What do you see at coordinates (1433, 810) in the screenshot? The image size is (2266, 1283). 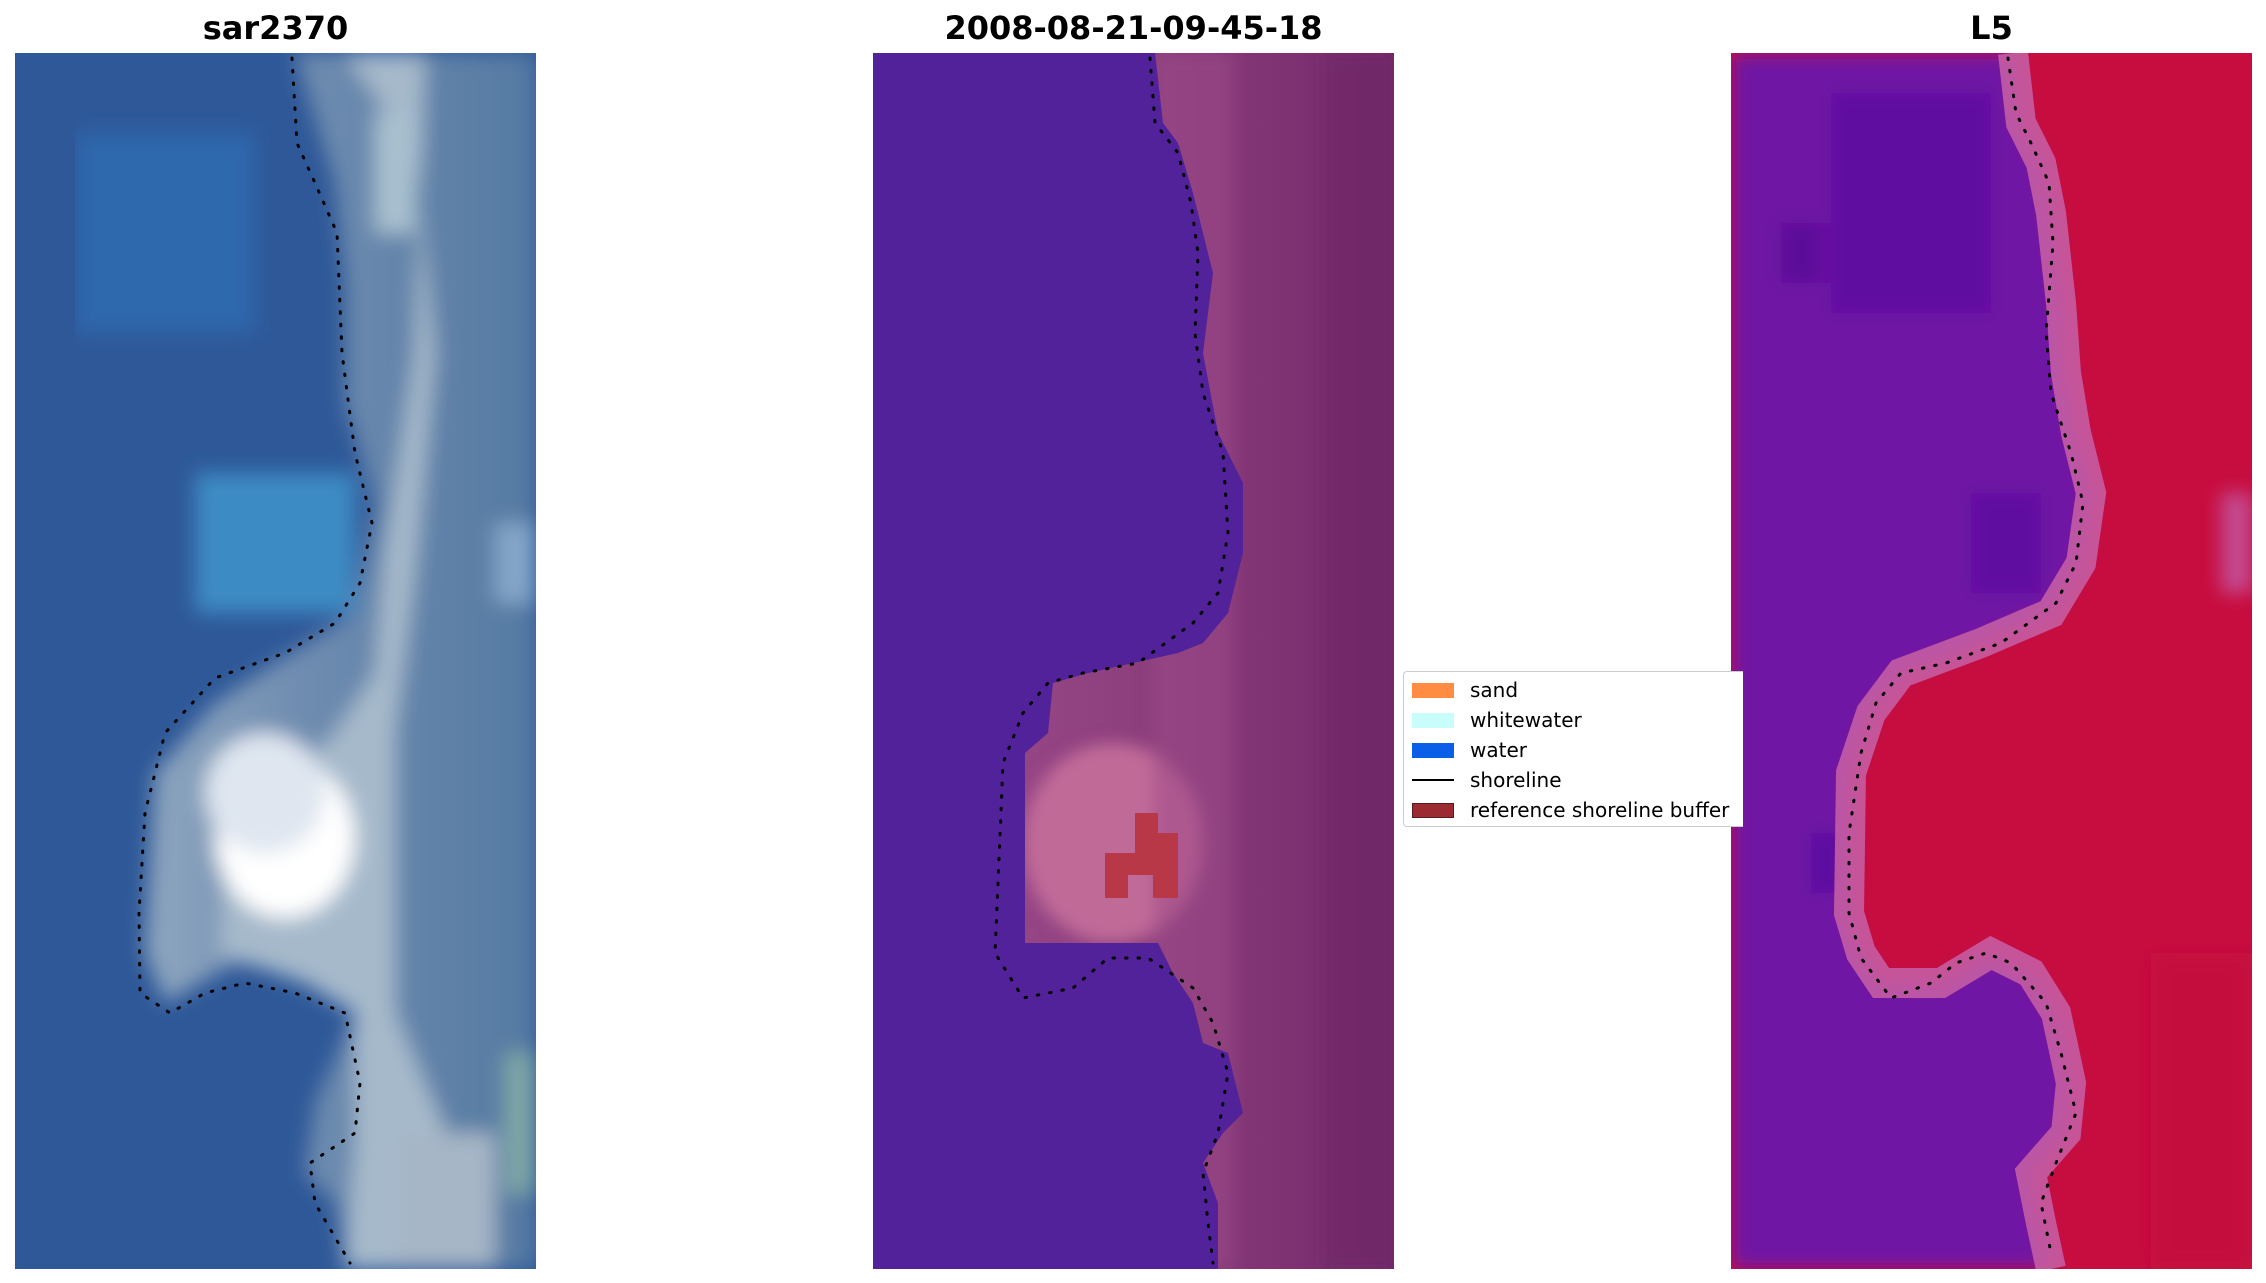 I see `legend-swatch-reference-buffer` at bounding box center [1433, 810].